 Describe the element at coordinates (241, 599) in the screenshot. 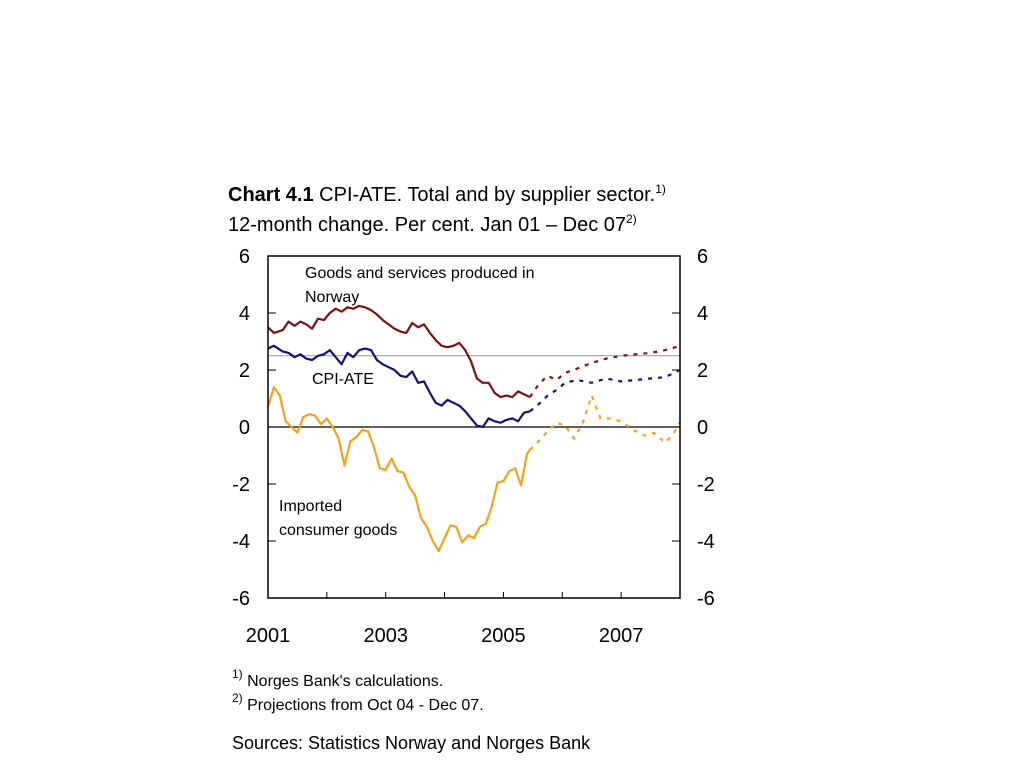

I see `y-tick-label-left: -6` at that location.